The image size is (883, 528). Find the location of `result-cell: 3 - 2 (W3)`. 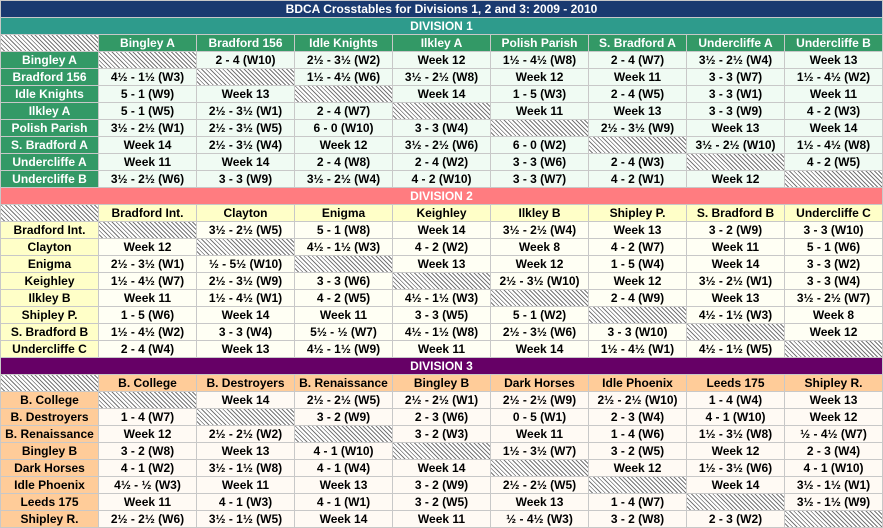

result-cell: 3 - 2 (W3) is located at coordinates (441, 434).